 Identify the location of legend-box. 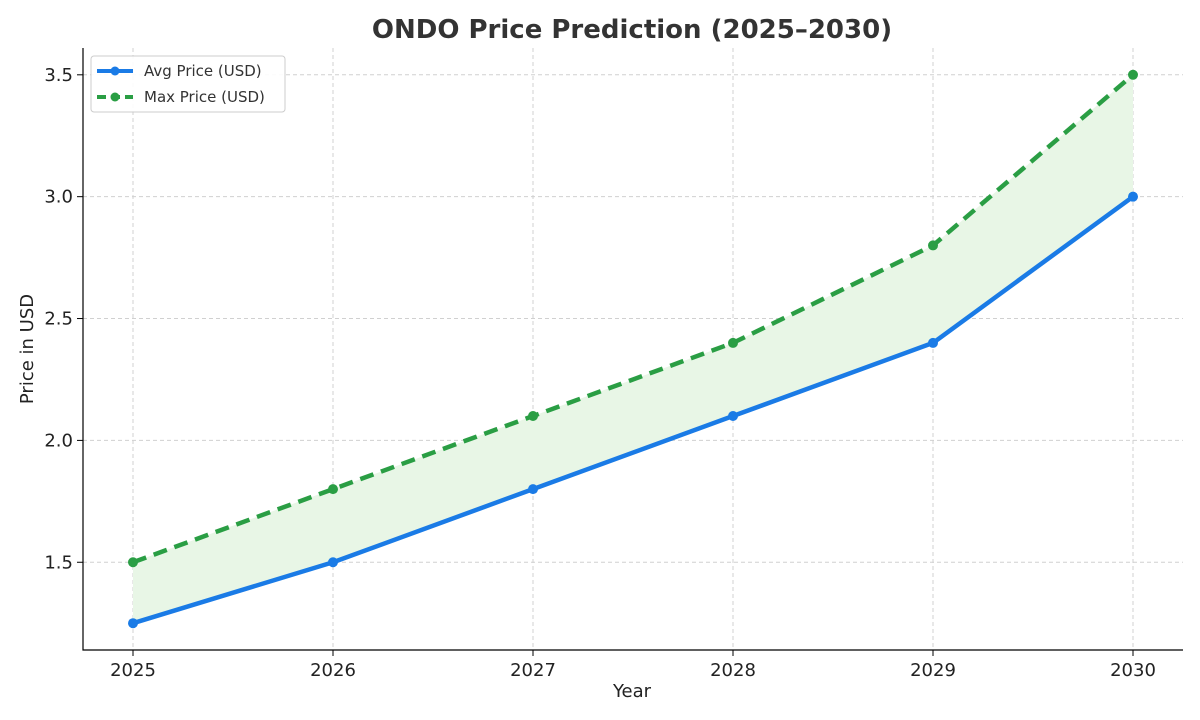
(188, 84).